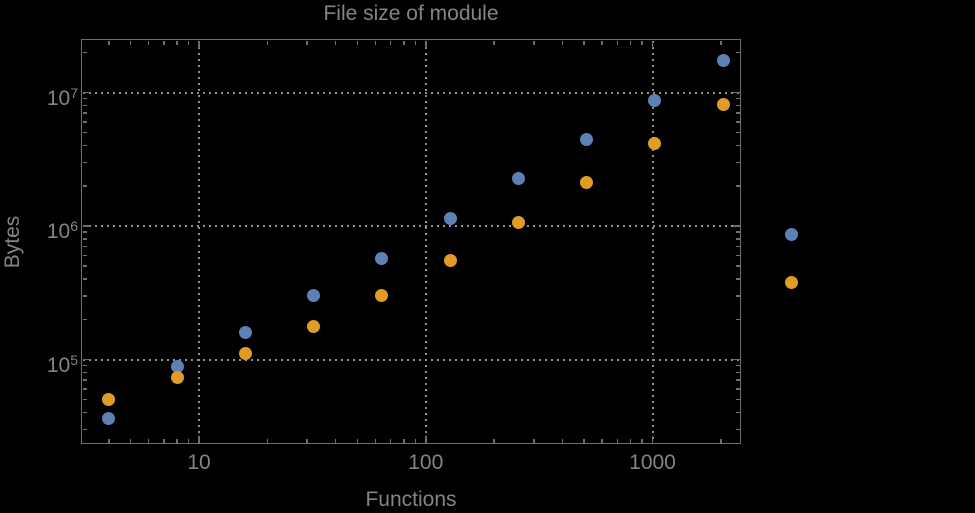 The height and width of the screenshot is (513, 975). Describe the element at coordinates (62, 230) in the screenshot. I see `y-tick-label: 10⁶` at that location.